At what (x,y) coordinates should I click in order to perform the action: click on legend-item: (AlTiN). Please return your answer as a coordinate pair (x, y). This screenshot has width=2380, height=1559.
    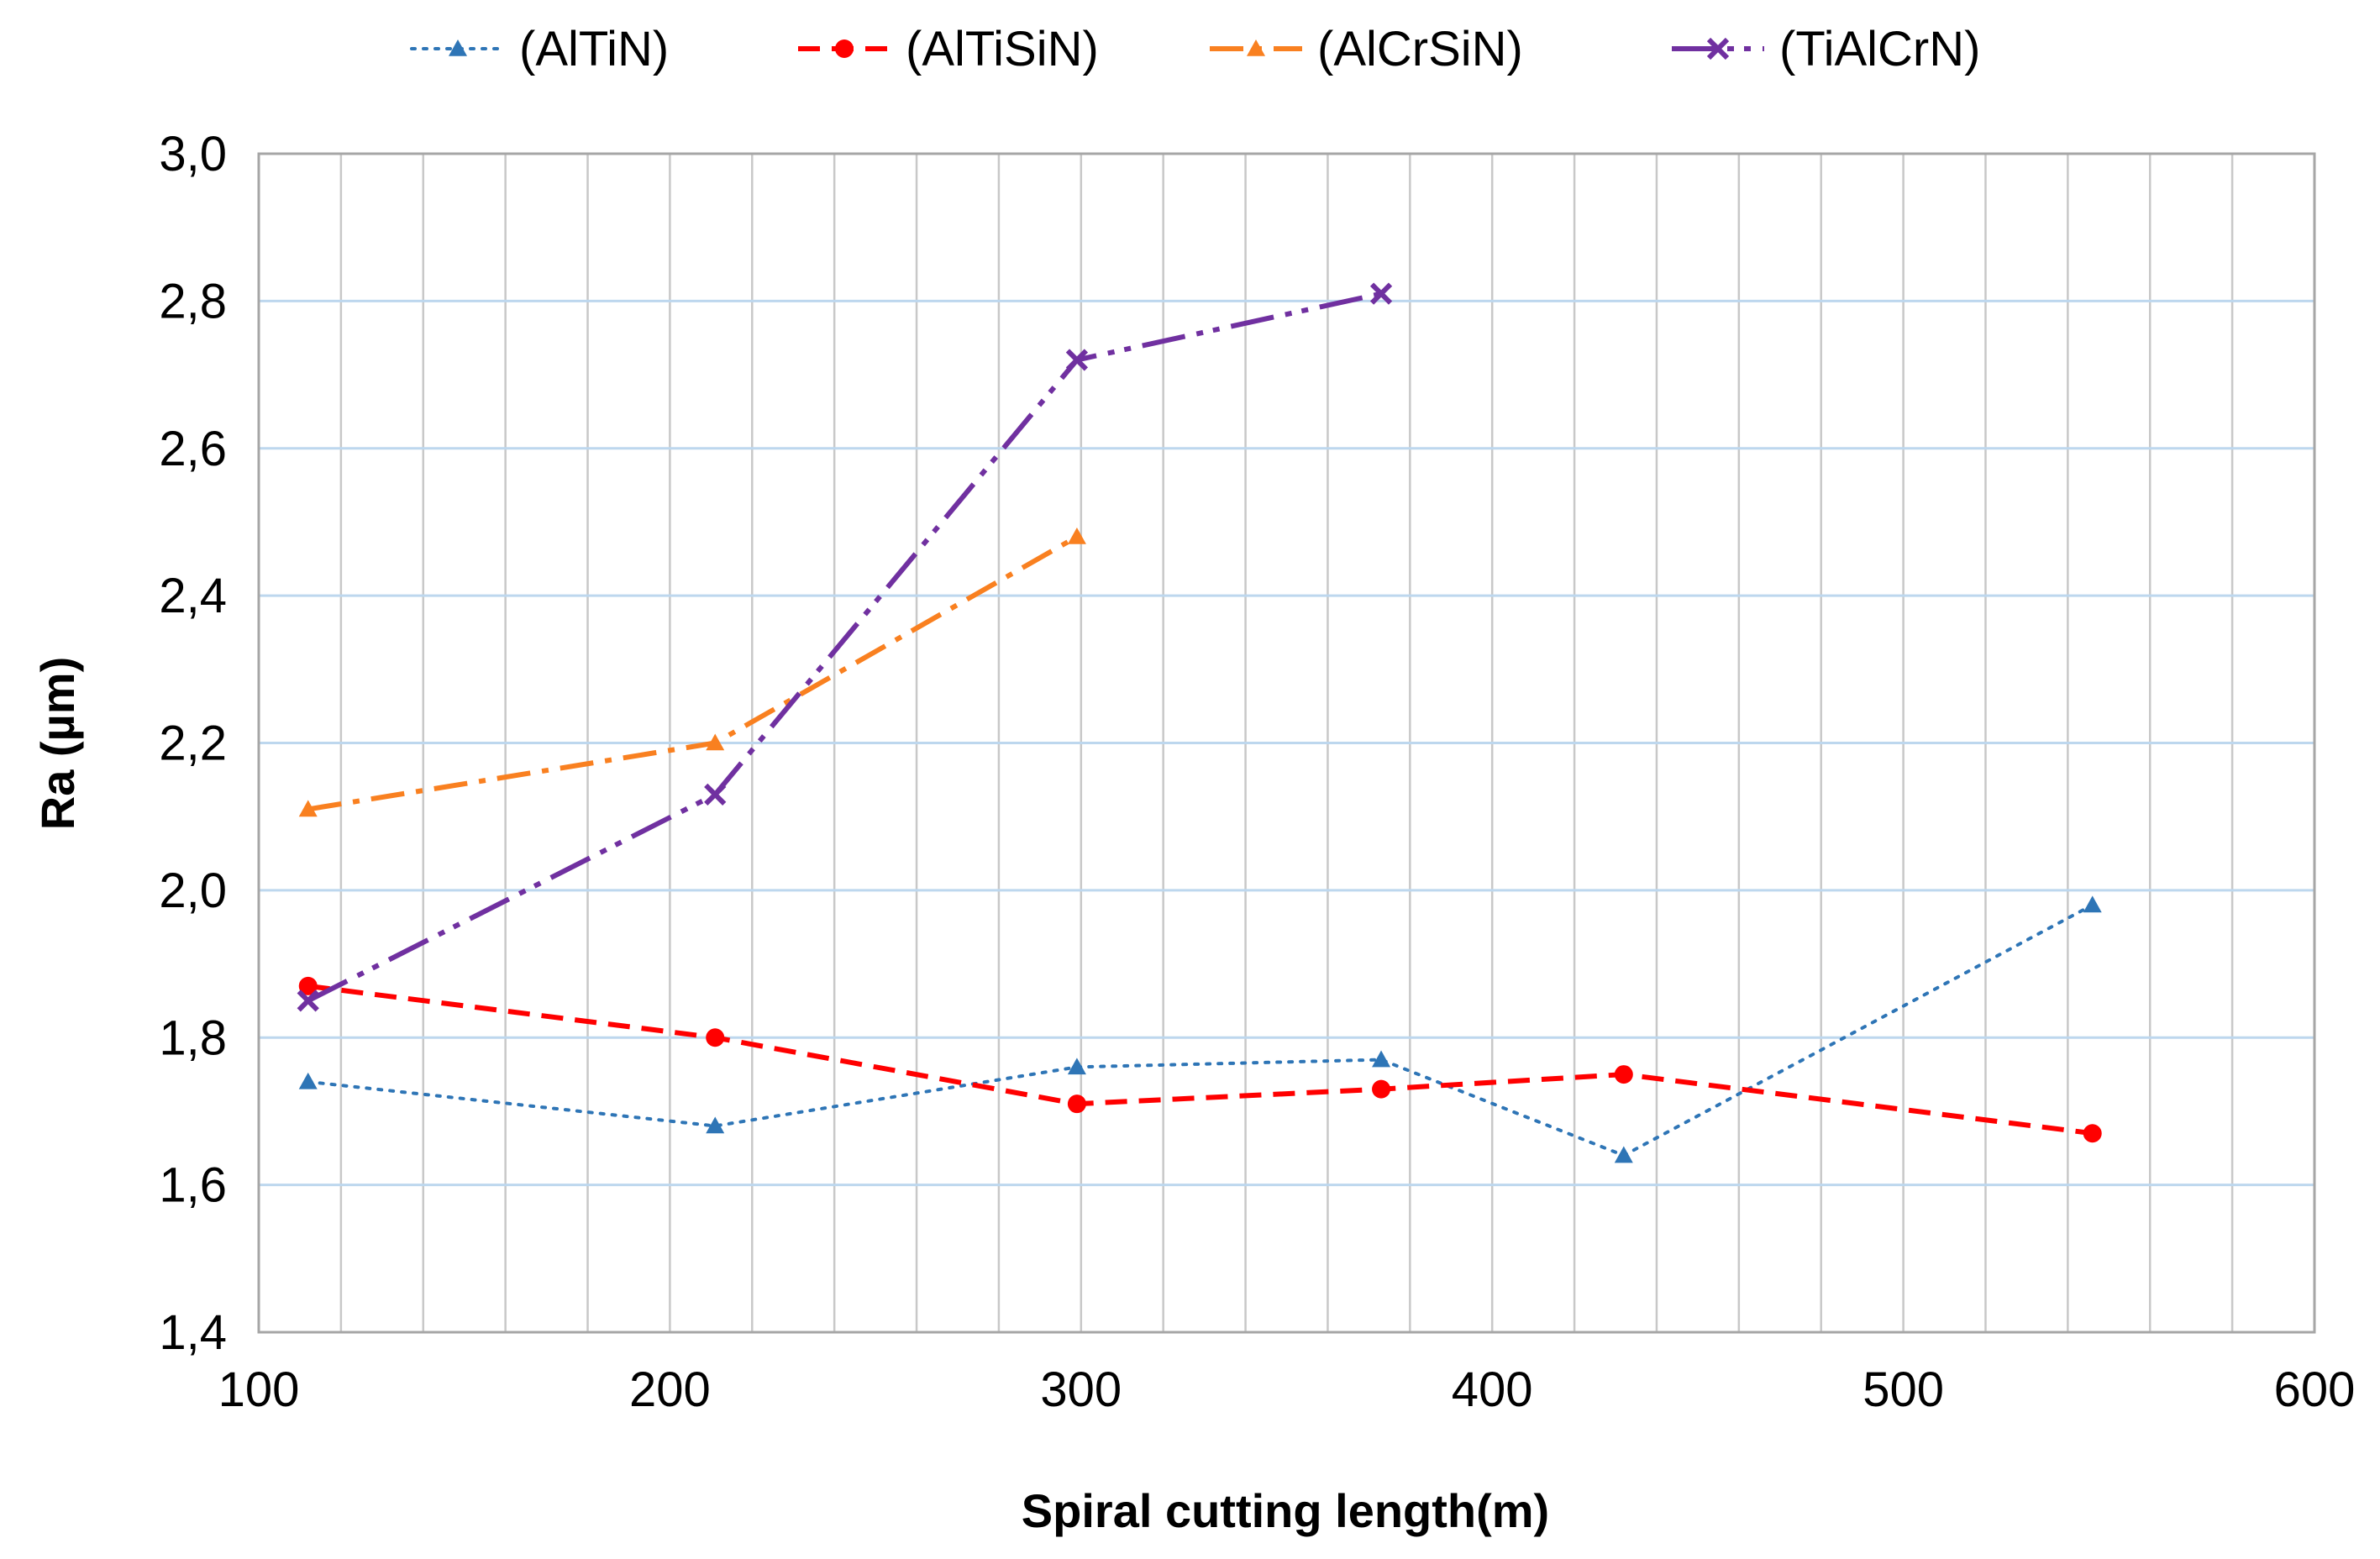
    Looking at the image, I should click on (539, 49).